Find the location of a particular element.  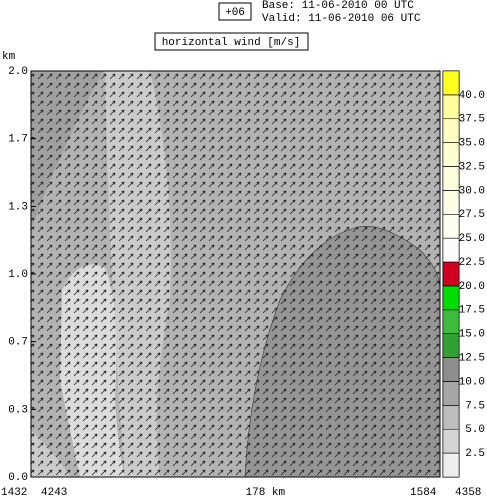

y-tick-label: 1.0 is located at coordinates (18, 275).